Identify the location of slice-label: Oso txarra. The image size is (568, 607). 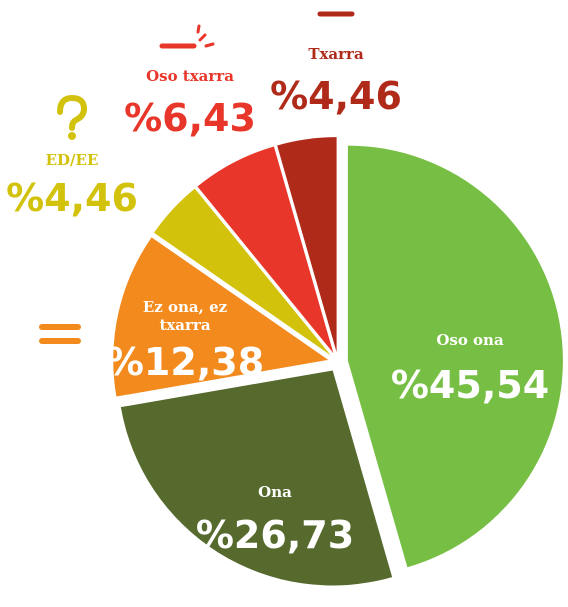
(190, 76).